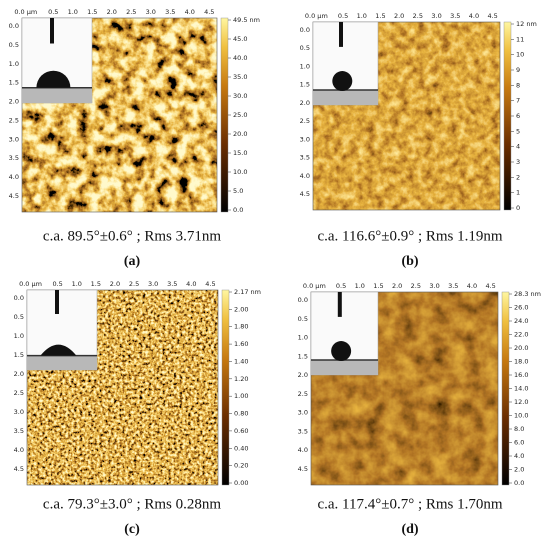 Image resolution: width=549 pixels, height=550 pixels. I want to click on colorbar-tick-label: 0.0, so click(238, 210).